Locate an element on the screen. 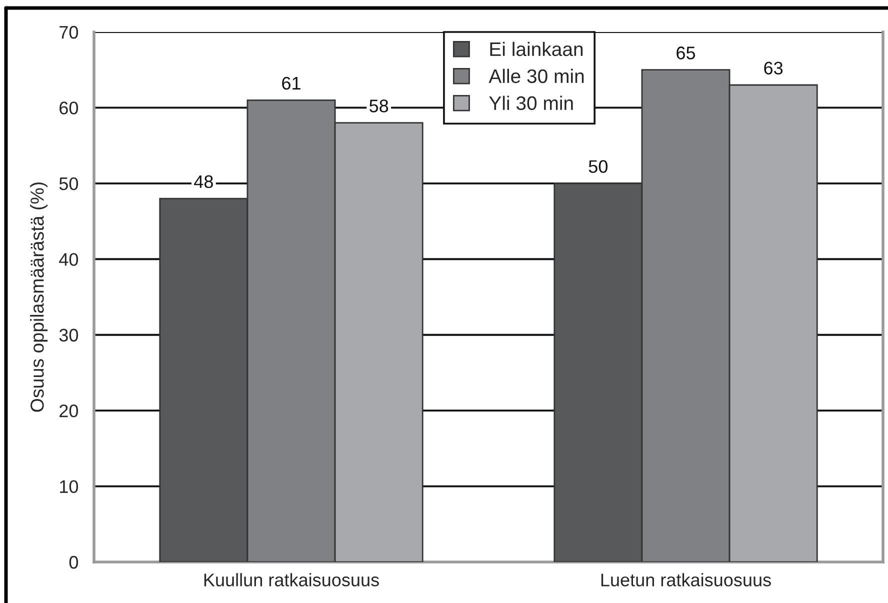 This screenshot has height=603, width=888. y-tick-label: 50 is located at coordinates (68, 183).